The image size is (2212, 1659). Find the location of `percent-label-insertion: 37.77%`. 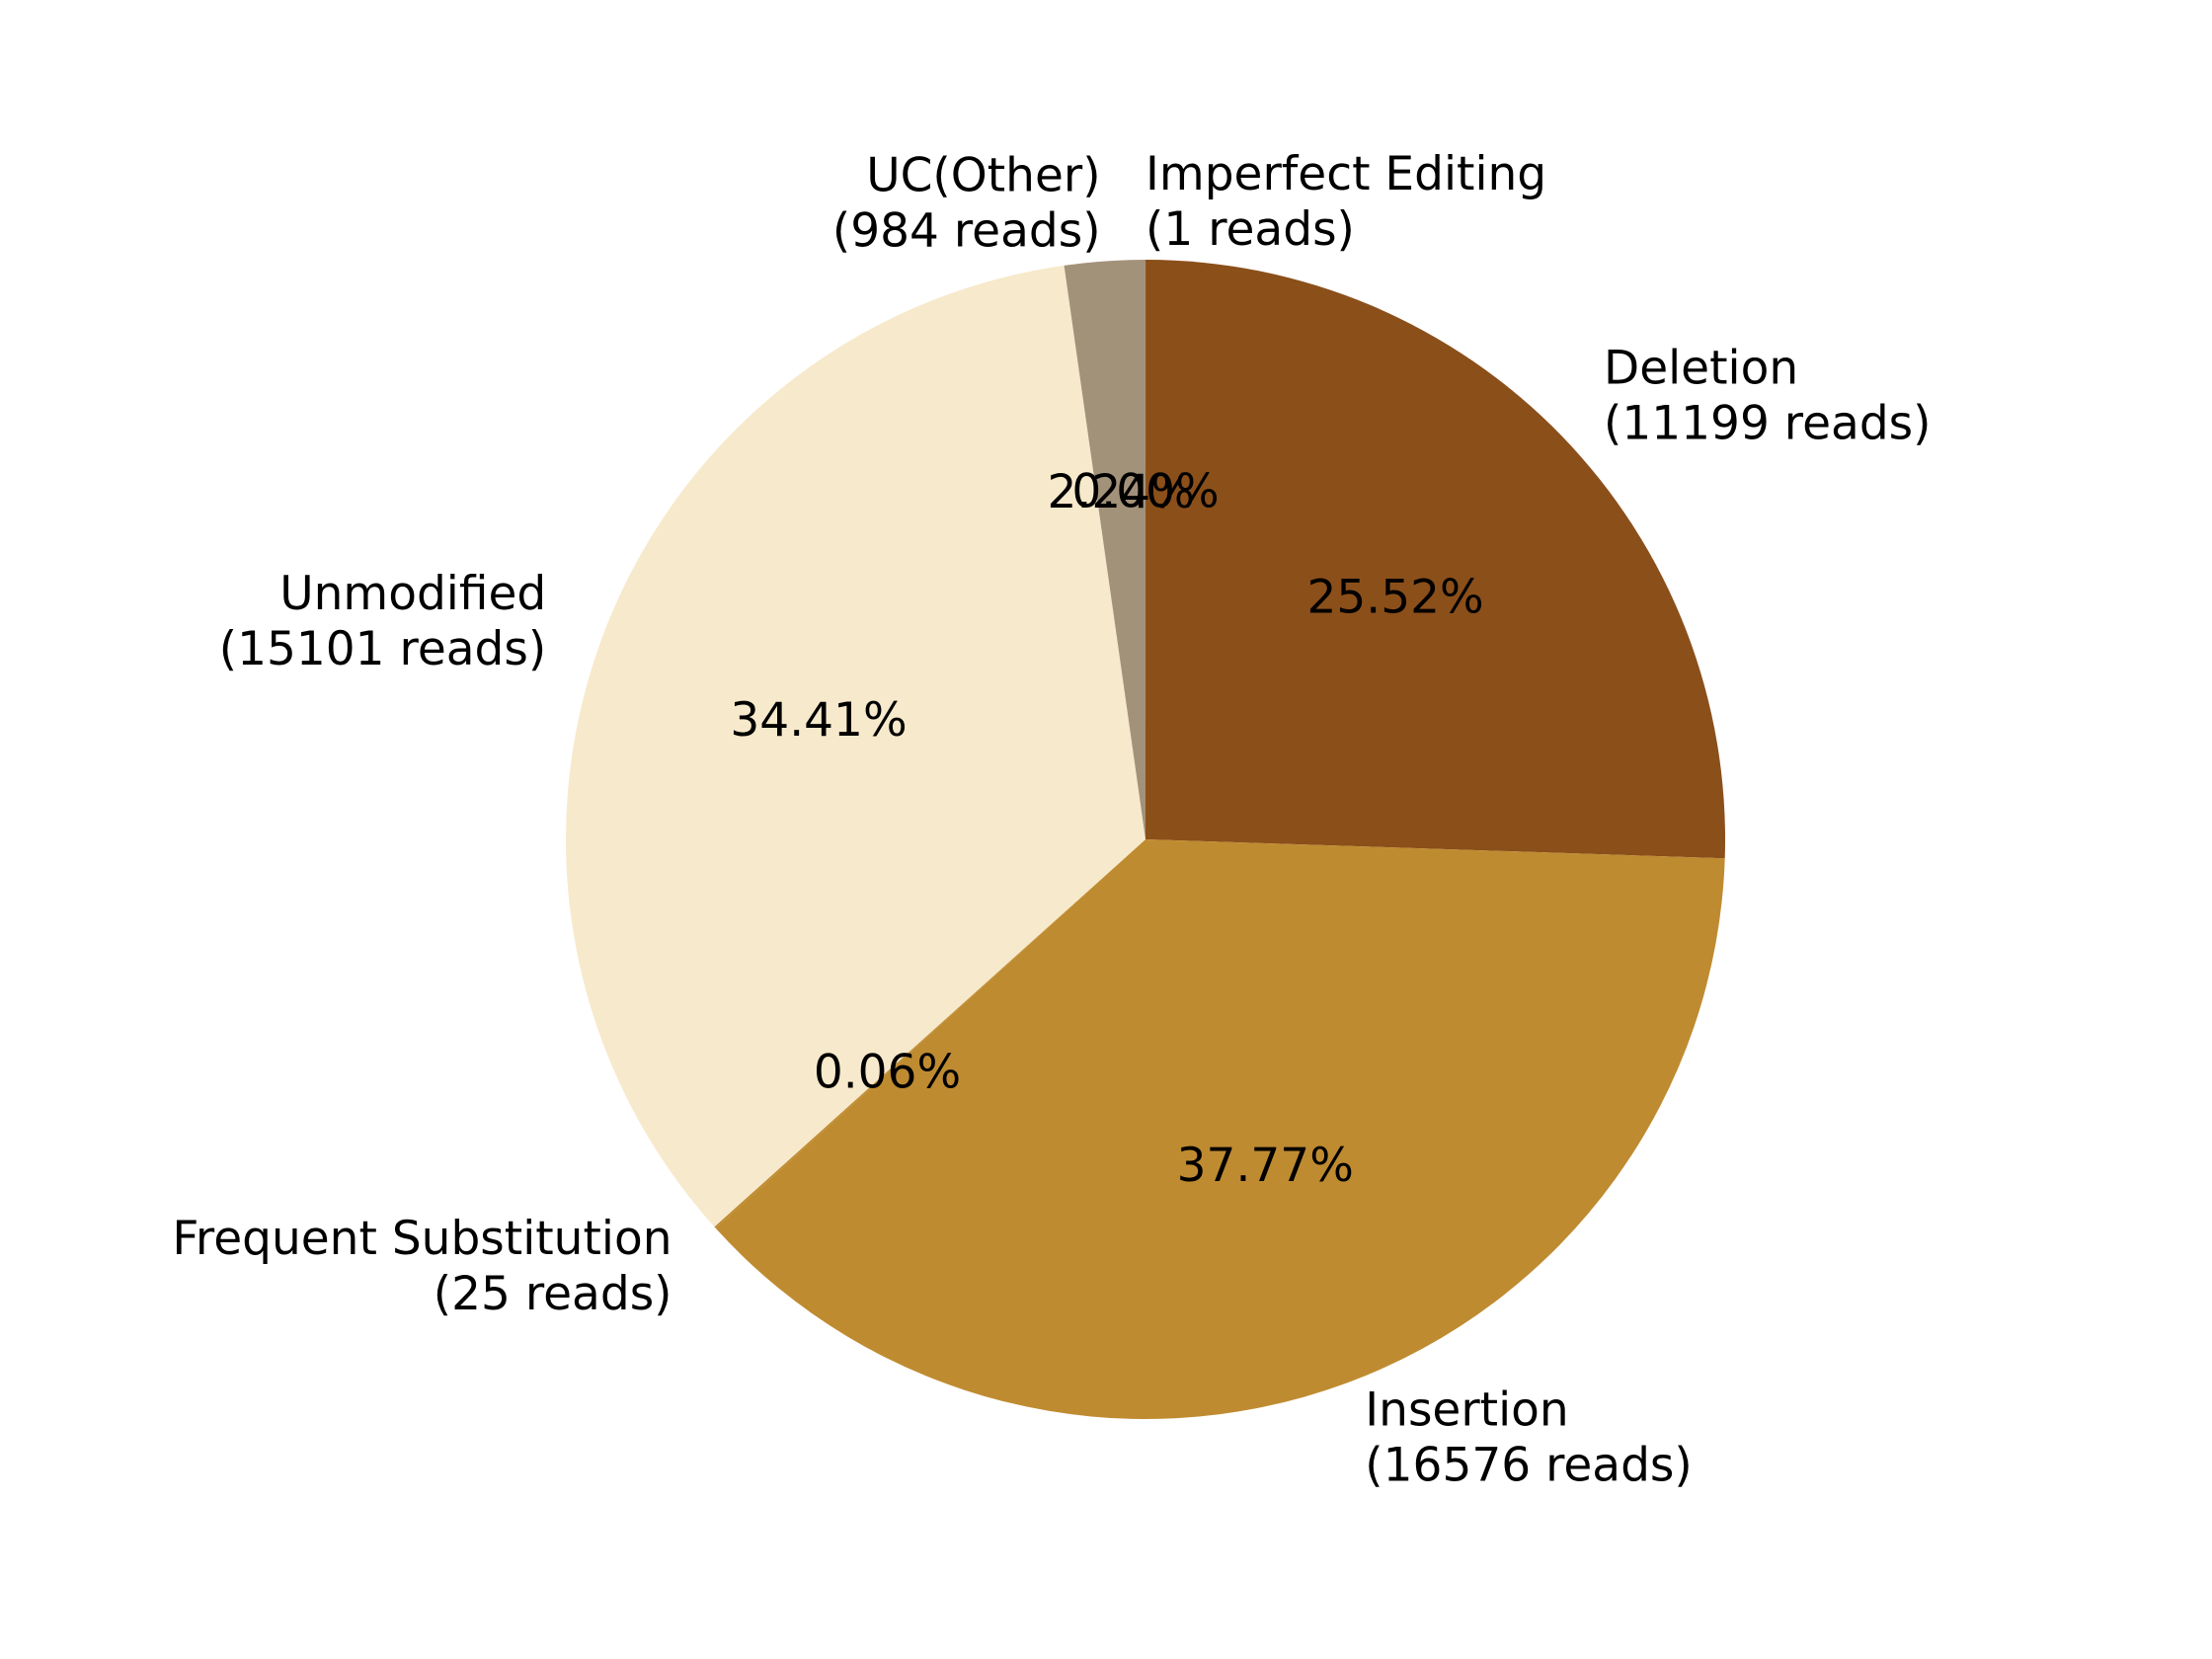

percent-label-insertion: 37.77% is located at coordinates (1266, 1166).